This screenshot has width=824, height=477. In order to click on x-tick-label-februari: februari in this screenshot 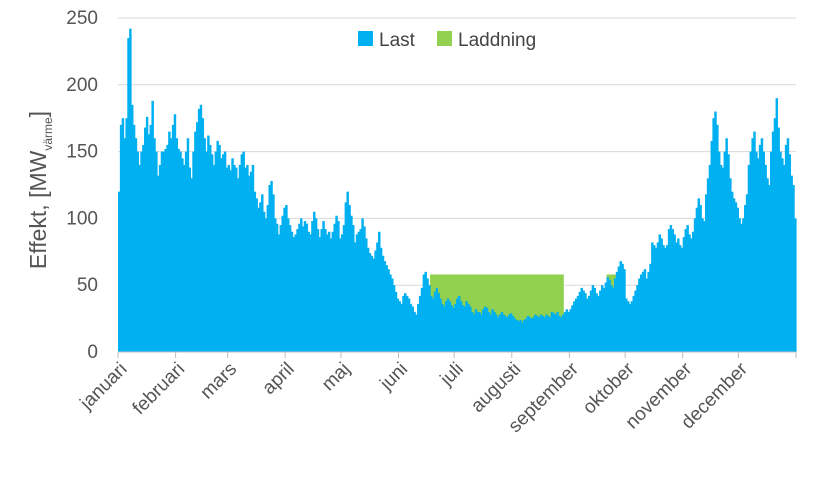, I will do `click(159, 389)`.